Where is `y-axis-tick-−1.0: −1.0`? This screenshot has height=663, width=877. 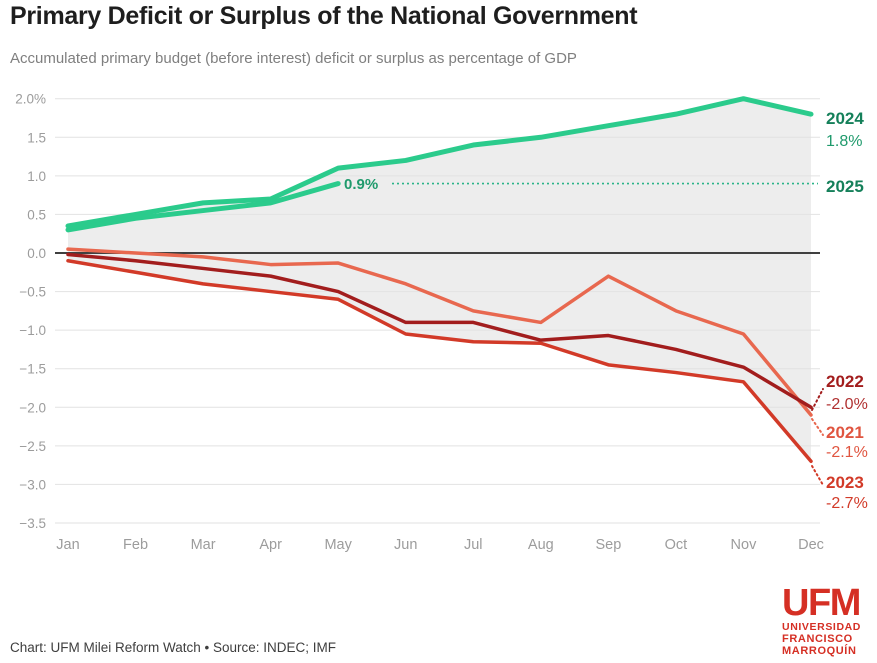 y-axis-tick-−1.0: −1.0 is located at coordinates (32, 330).